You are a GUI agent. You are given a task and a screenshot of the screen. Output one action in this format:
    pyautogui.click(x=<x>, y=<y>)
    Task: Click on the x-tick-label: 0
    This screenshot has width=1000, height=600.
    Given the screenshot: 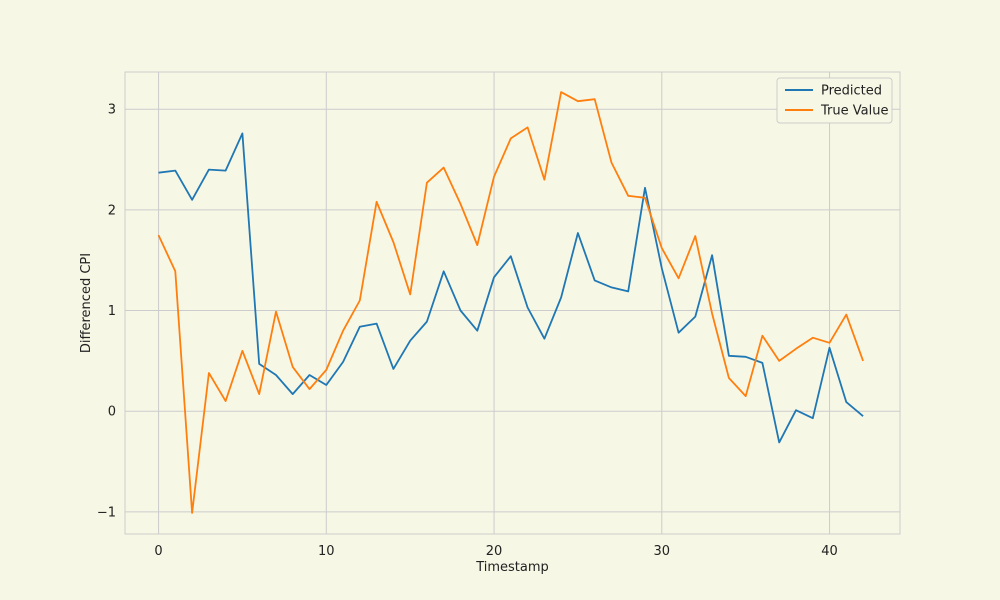 What is the action you would take?
    pyautogui.click(x=158, y=551)
    